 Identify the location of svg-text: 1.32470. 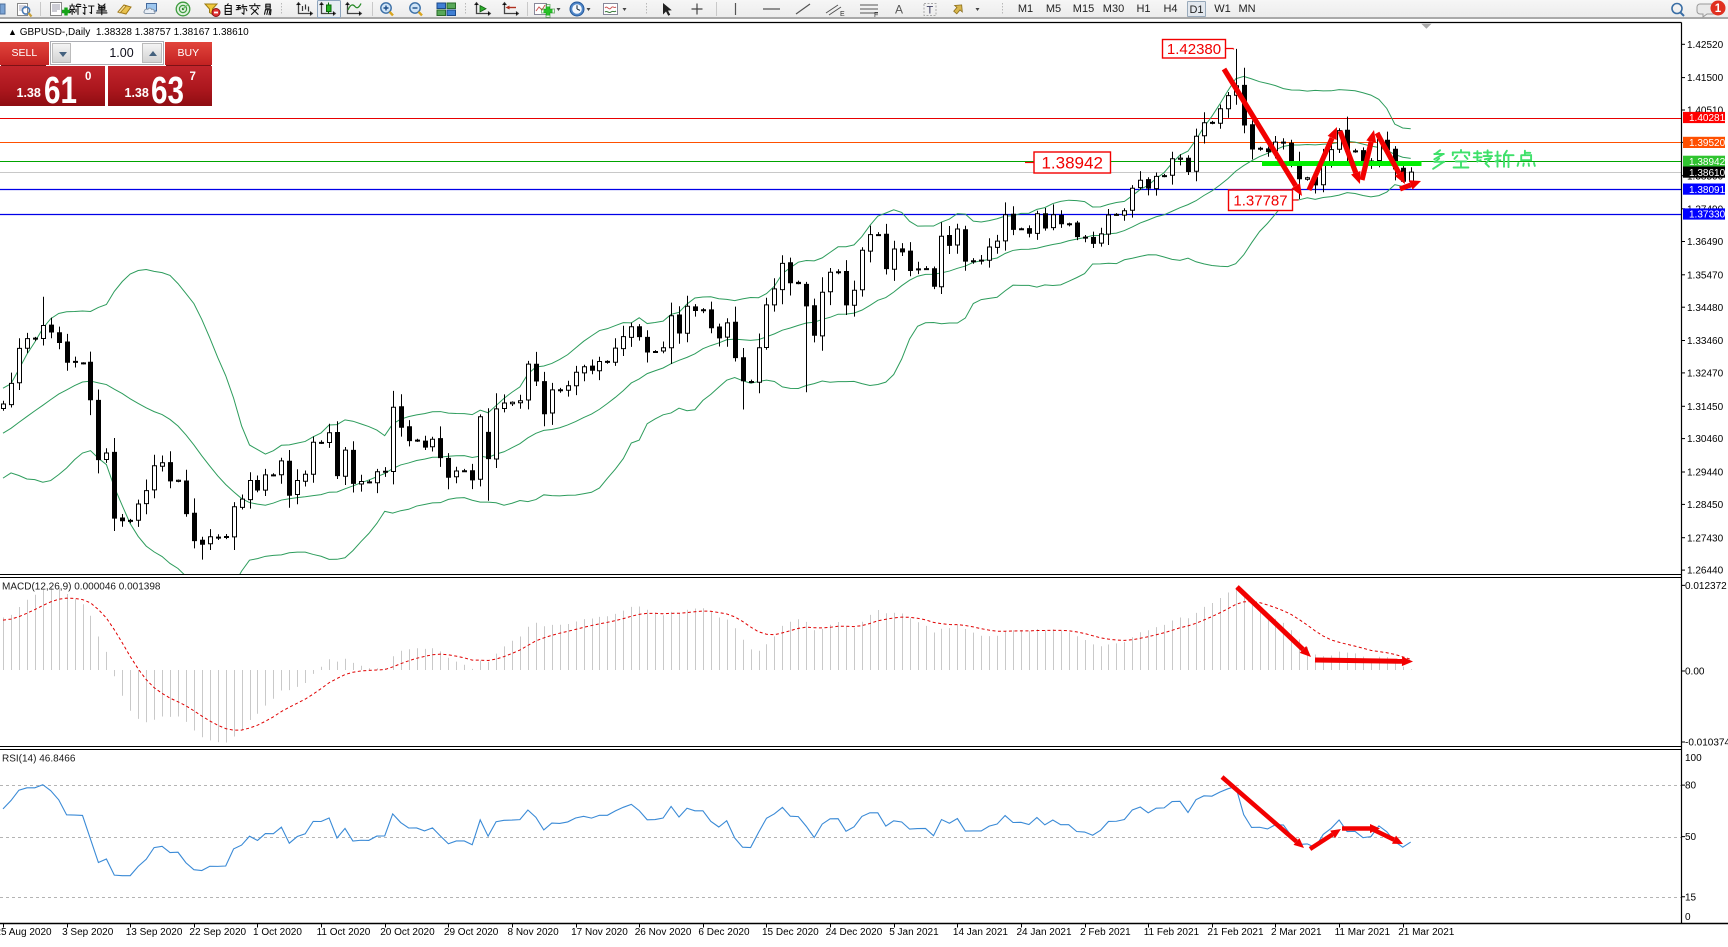
(1705, 374).